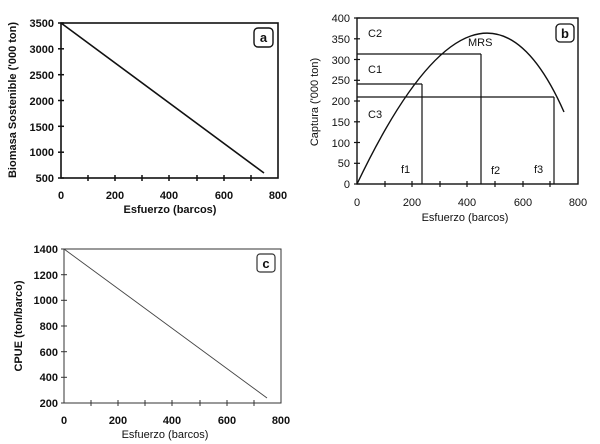  What do you see at coordinates (46, 276) in the screenshot?
I see `y-tick-label: 1200` at bounding box center [46, 276].